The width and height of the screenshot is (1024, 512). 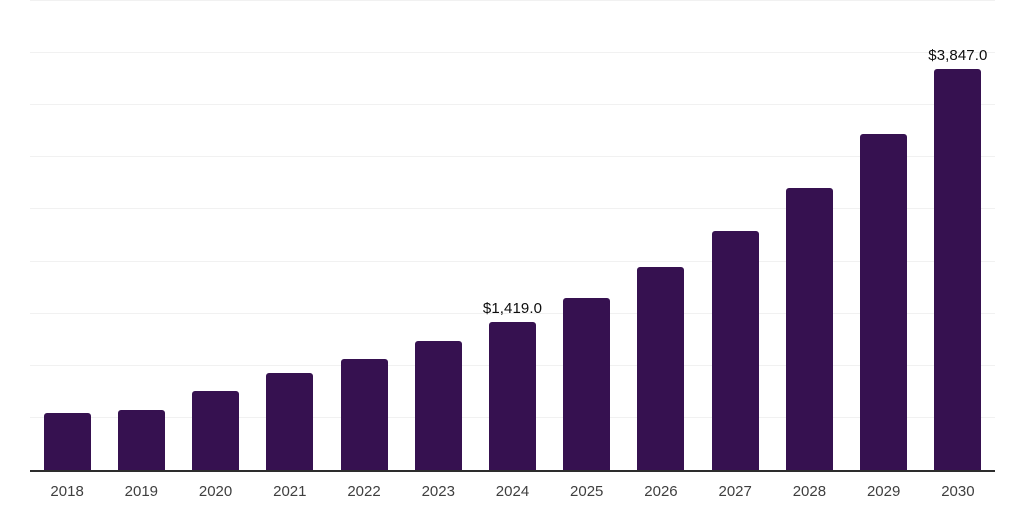 I want to click on bar-value-label-2024: $1,419.0, so click(x=512, y=309).